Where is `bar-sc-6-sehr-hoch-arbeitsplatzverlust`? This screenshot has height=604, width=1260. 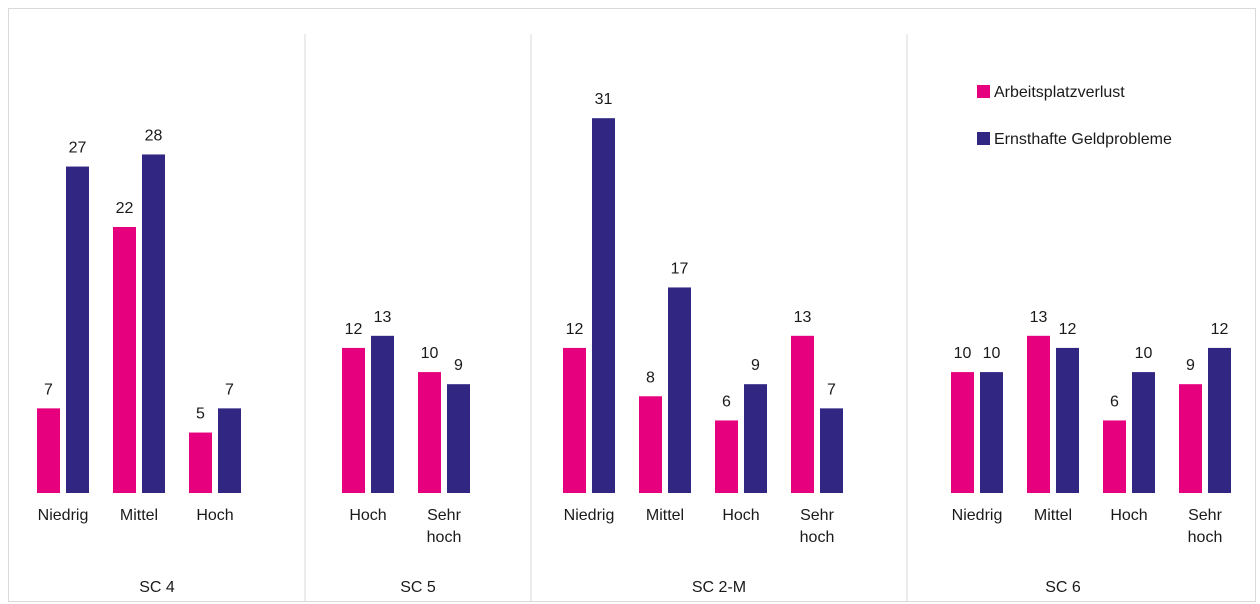
bar-sc-6-sehr-hoch-arbeitsplatzverlust is located at coordinates (1190, 438).